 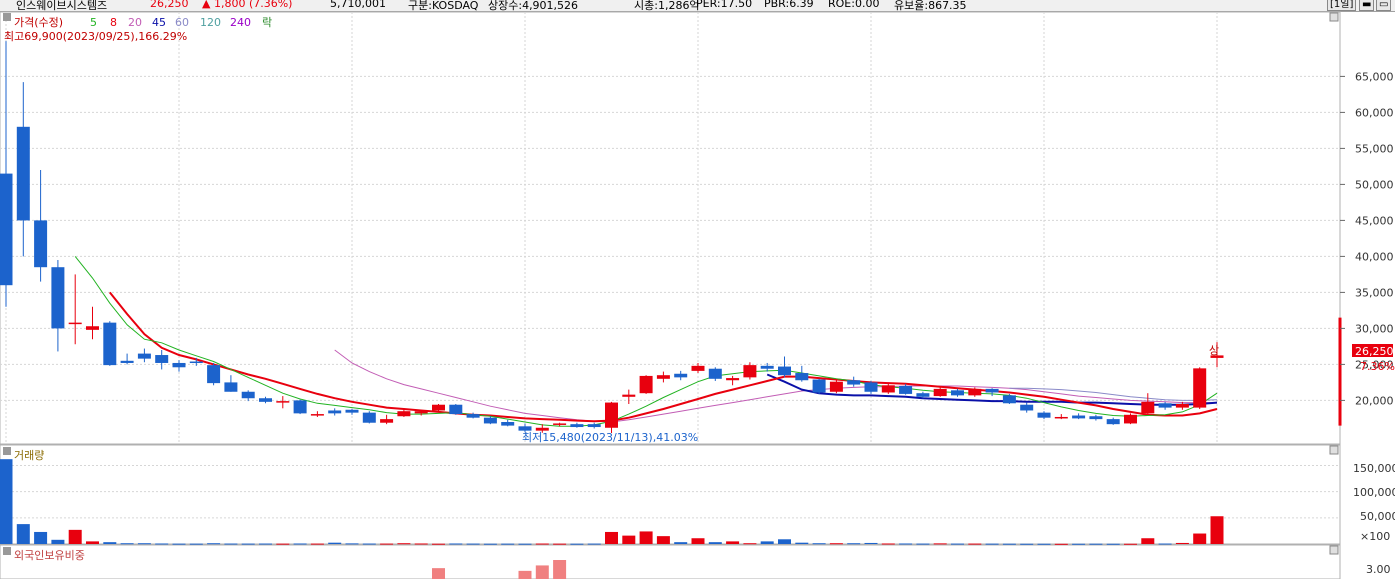 What do you see at coordinates (62, 6) in the screenshot?
I see `stock-name: 인스웨이브시스템즈` at bounding box center [62, 6].